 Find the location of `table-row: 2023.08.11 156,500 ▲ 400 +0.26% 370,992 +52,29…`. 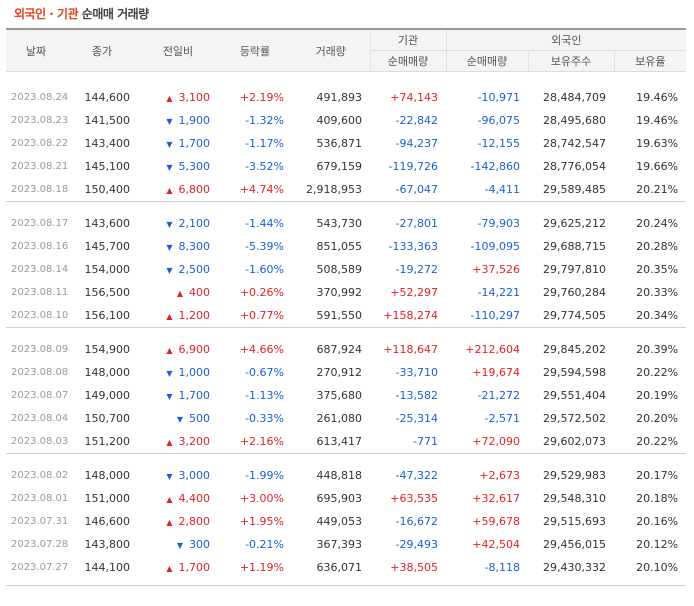

table-row: 2023.08.11 156,500 ▲ 400 +0.26% 370,992 +52,29… is located at coordinates (346, 292).